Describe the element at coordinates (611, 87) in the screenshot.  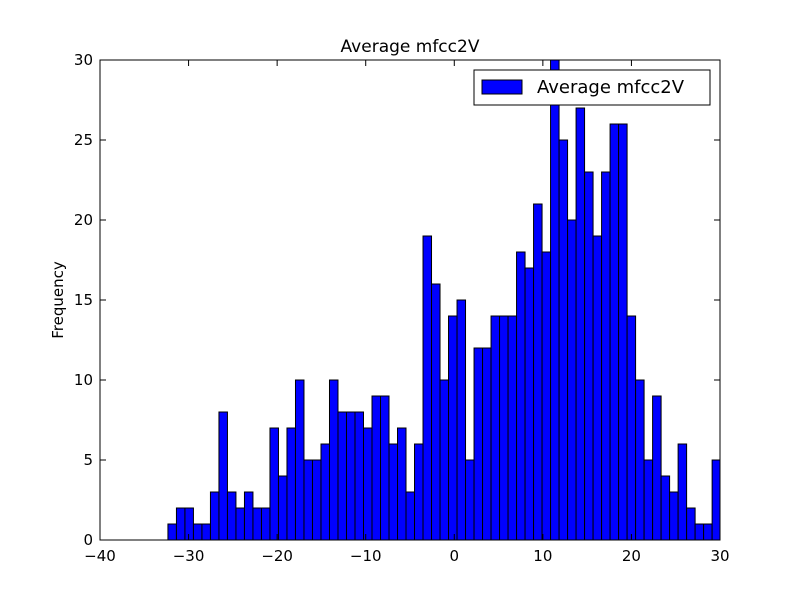
I see `legend-label: Average mfcc2V` at that location.